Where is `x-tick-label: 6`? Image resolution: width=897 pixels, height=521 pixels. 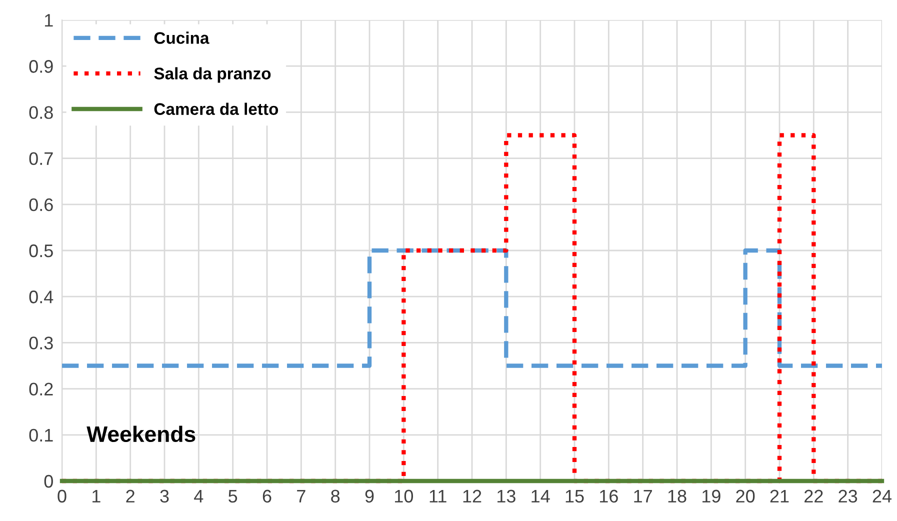 x-tick-label: 6 is located at coordinates (267, 496).